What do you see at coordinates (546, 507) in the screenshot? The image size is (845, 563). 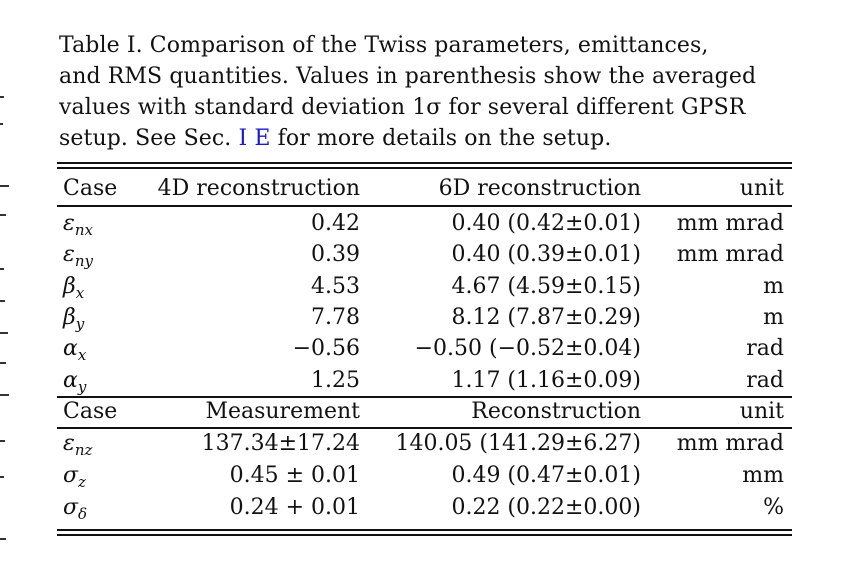 I see `value-cell: 0.22 (0.22±0.00)` at bounding box center [546, 507].